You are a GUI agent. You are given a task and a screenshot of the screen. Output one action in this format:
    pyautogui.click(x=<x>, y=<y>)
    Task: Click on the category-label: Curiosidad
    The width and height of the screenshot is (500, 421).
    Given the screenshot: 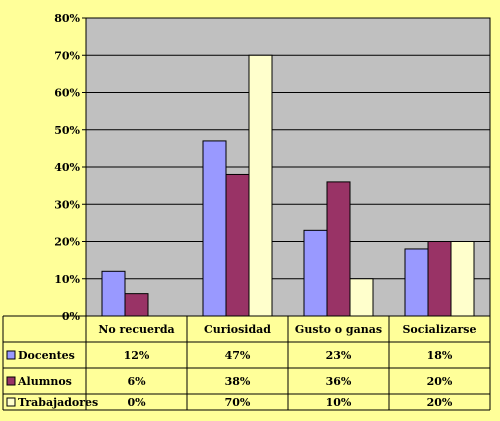 What is the action you would take?
    pyautogui.click(x=237, y=329)
    